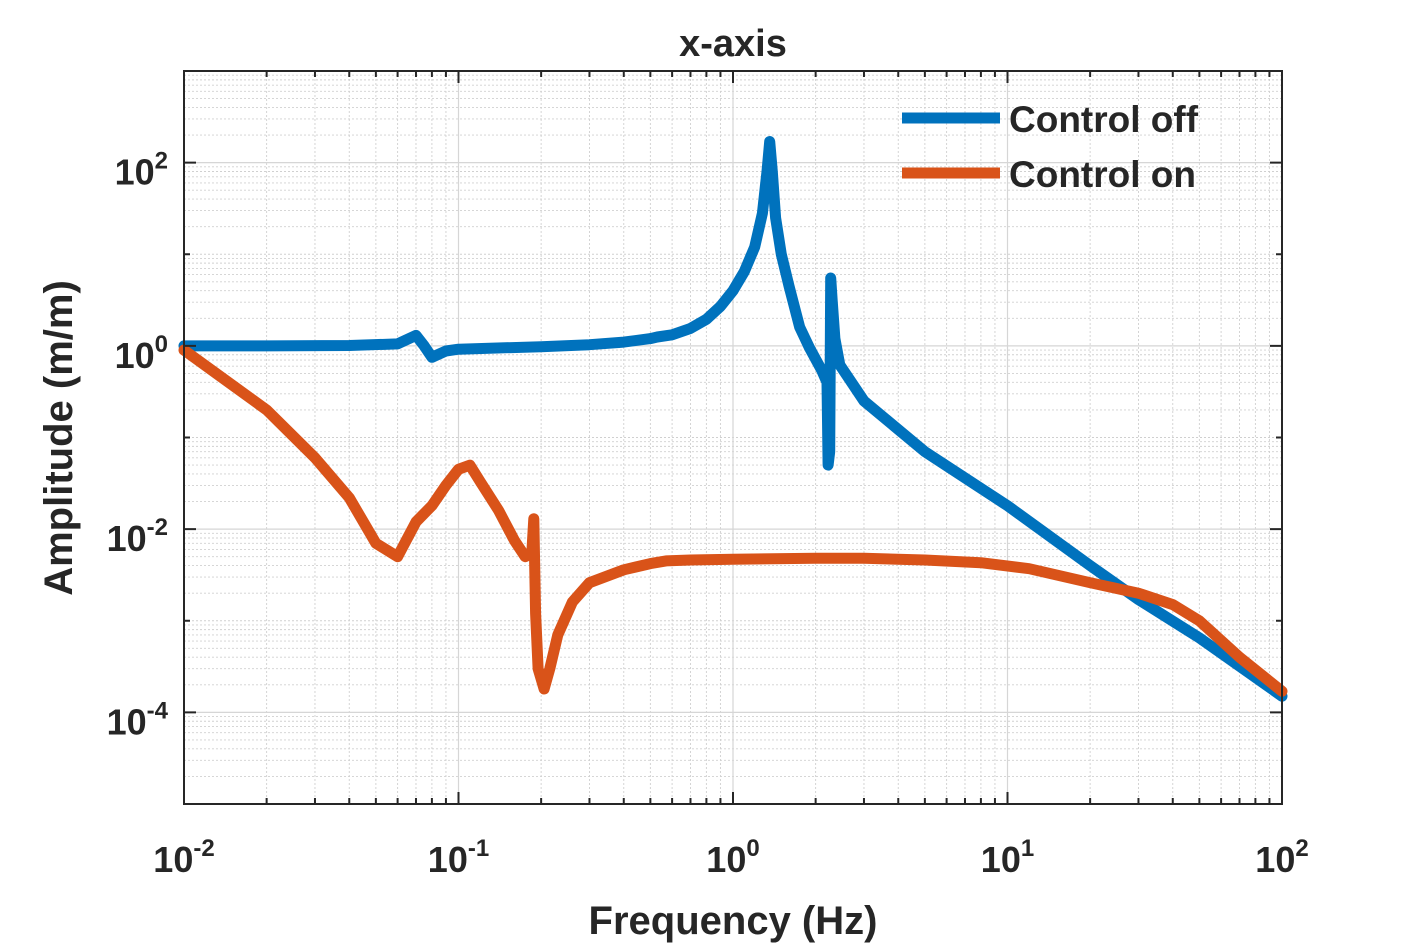 Image resolution: width=1417 pixels, height=950 pixels. Describe the element at coordinates (733, 44) in the screenshot. I see `chart-title: x-axis` at that location.